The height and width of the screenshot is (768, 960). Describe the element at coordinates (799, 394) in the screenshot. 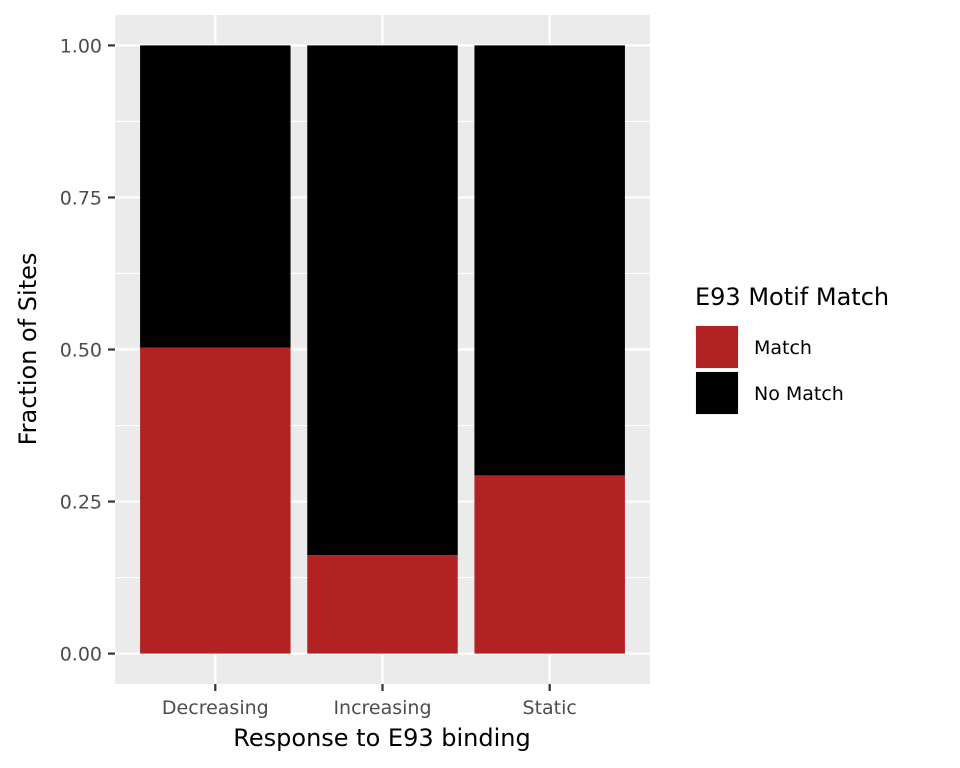

I see `legend-label: No Match` at that location.